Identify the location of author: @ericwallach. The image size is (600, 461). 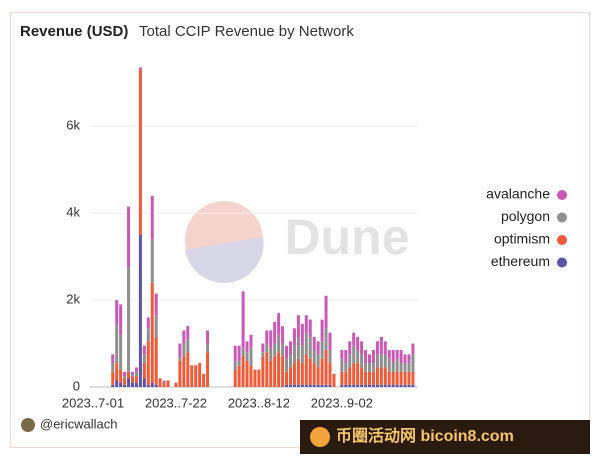
(79, 423).